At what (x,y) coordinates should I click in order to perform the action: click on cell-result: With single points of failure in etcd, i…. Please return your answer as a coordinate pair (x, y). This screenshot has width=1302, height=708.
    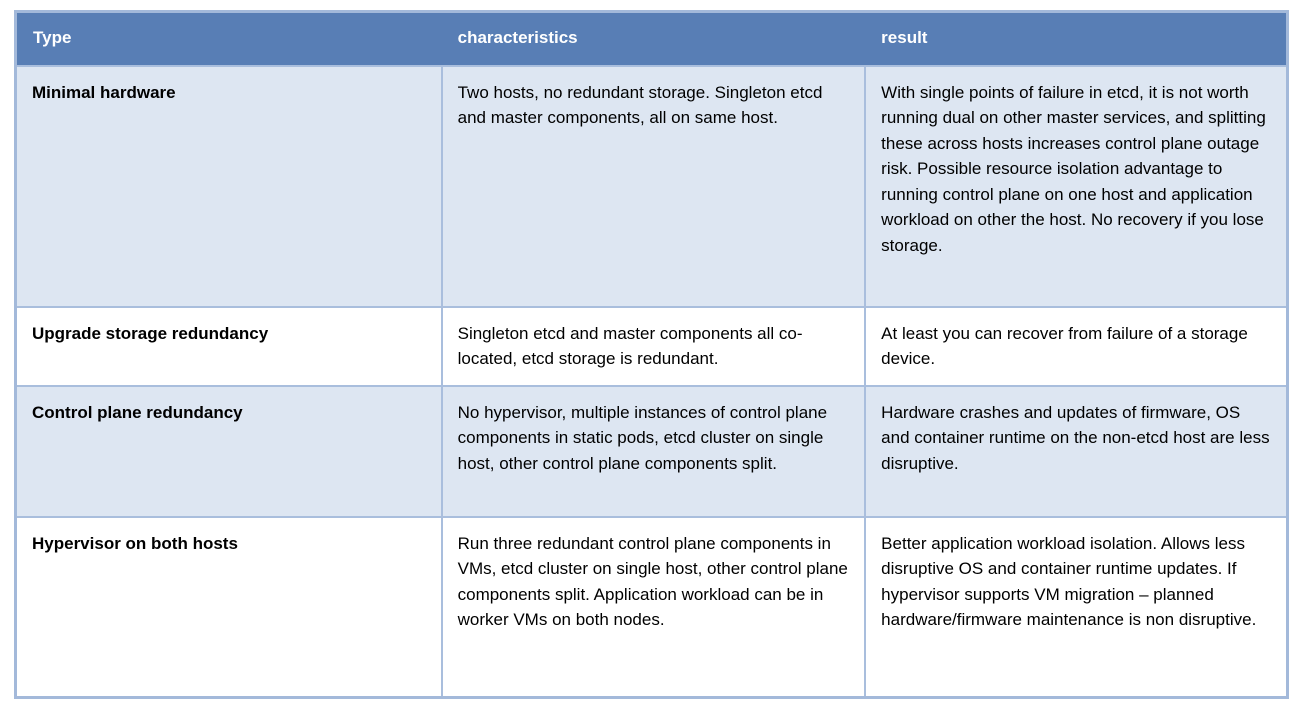
    Looking at the image, I should click on (1076, 186).